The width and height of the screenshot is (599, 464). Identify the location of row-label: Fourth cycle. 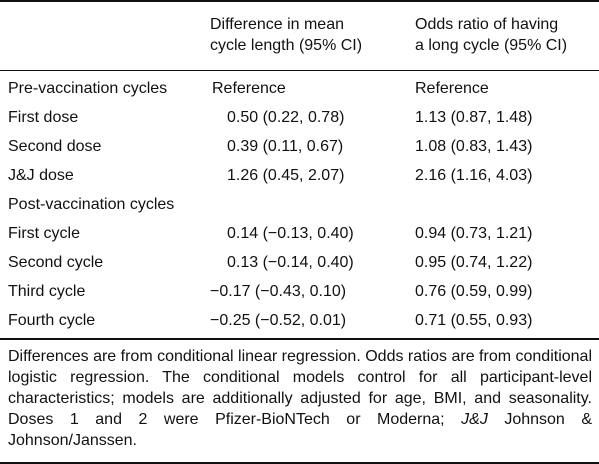
(52, 320).